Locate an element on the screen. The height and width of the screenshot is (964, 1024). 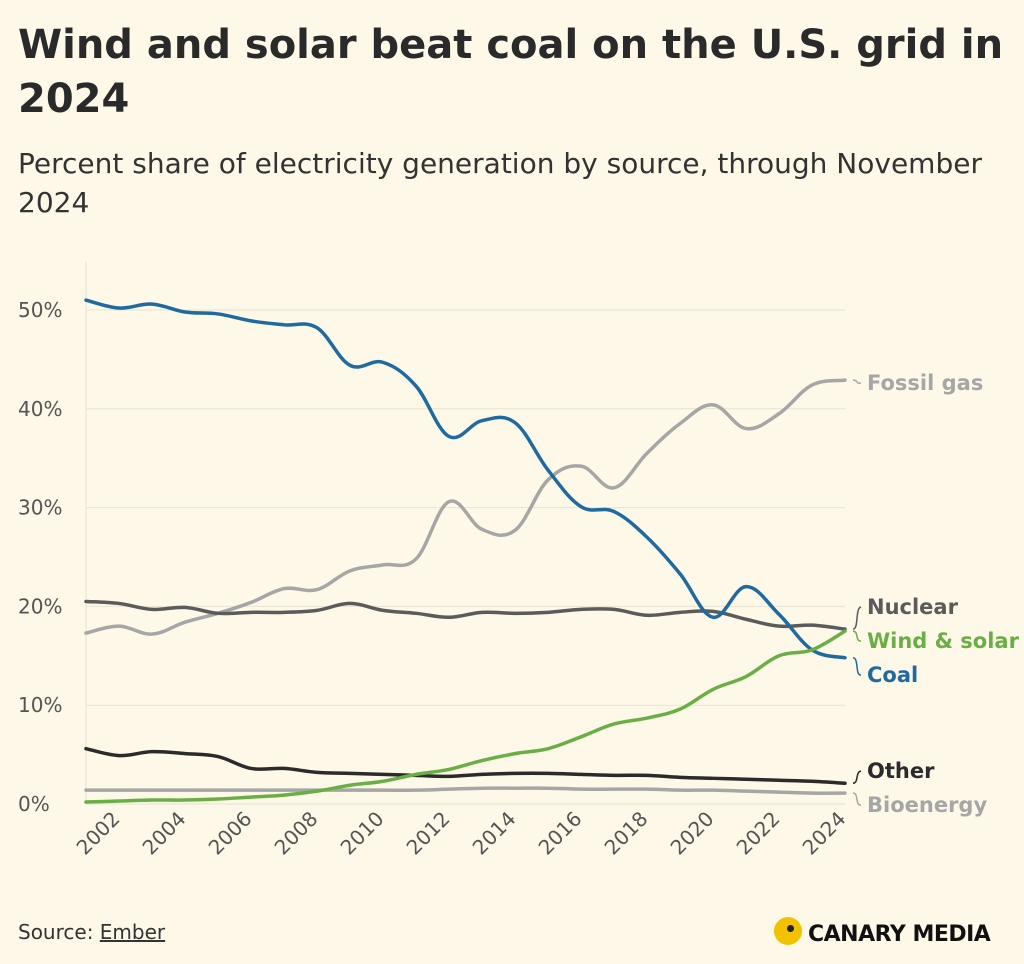
canary-logo-icon is located at coordinates (788, 931).